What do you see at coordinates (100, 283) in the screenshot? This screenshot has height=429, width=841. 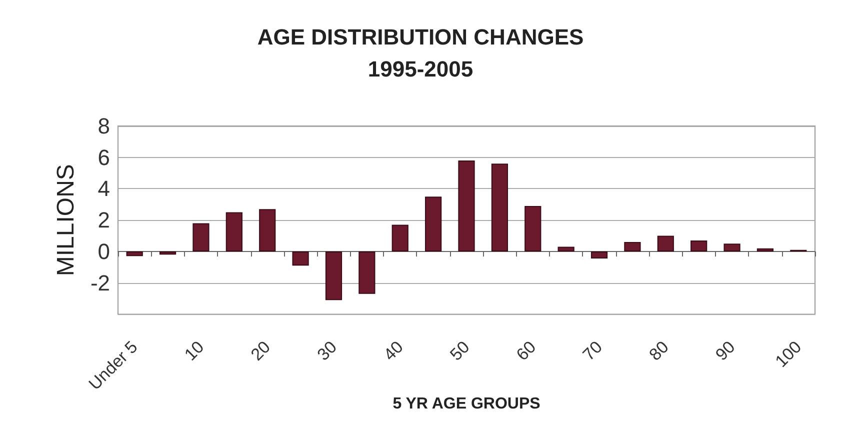 I see `y-tick-label: -2` at bounding box center [100, 283].